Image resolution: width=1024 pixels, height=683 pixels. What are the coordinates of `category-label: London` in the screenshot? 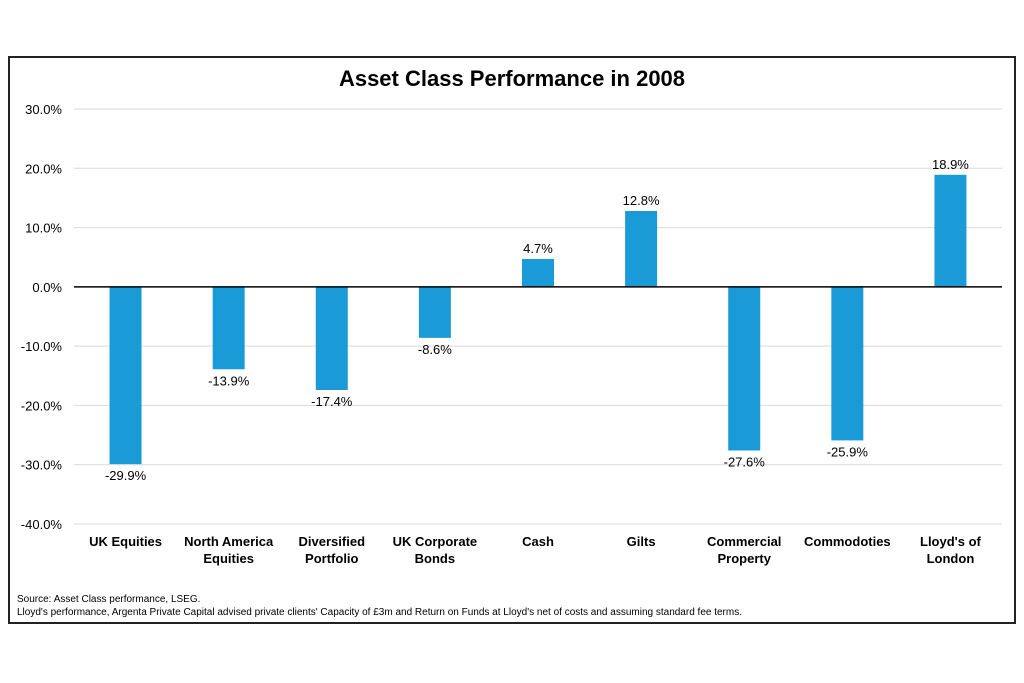 It's located at (951, 558).